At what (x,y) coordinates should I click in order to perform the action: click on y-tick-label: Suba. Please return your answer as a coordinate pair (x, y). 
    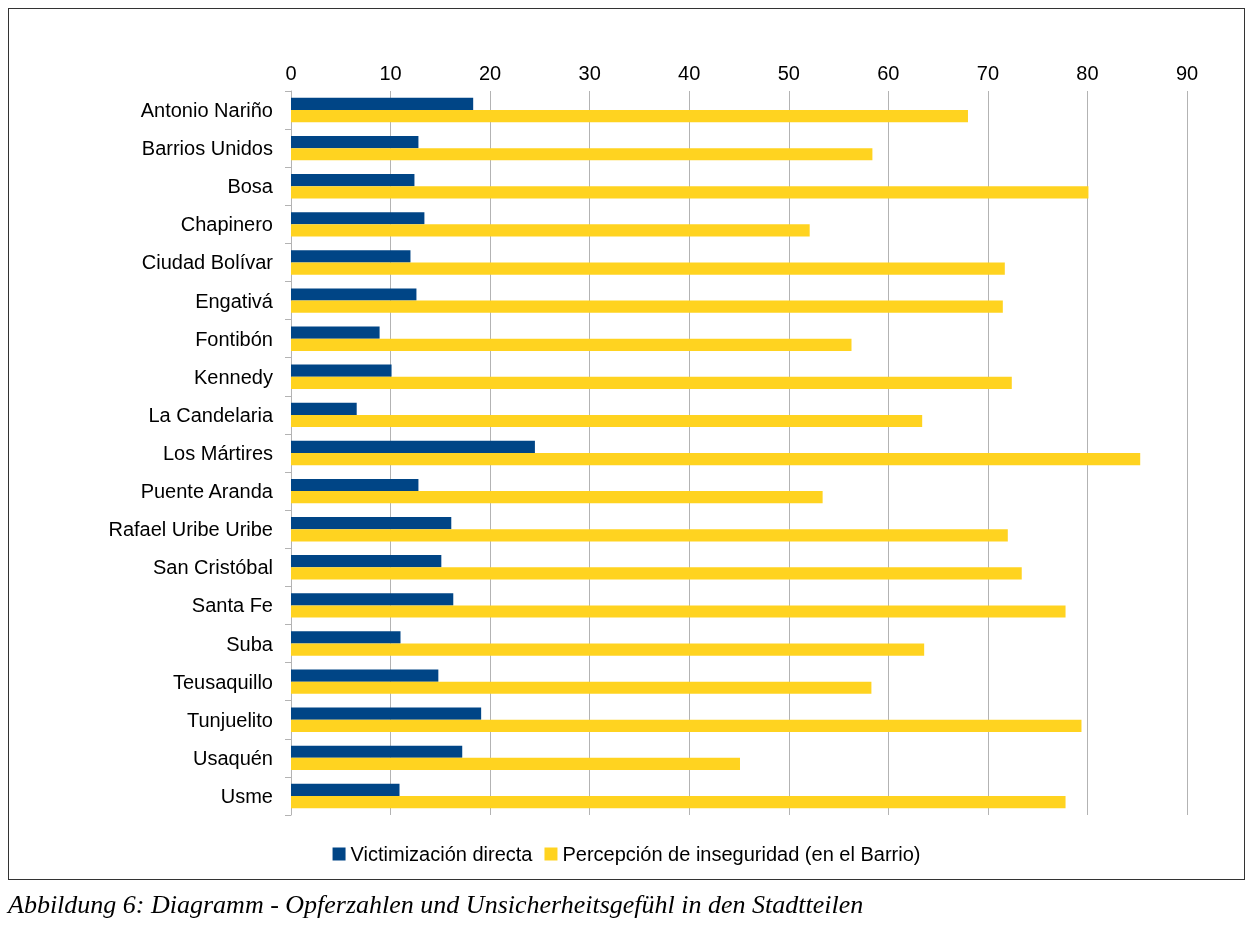
    Looking at the image, I should click on (250, 643).